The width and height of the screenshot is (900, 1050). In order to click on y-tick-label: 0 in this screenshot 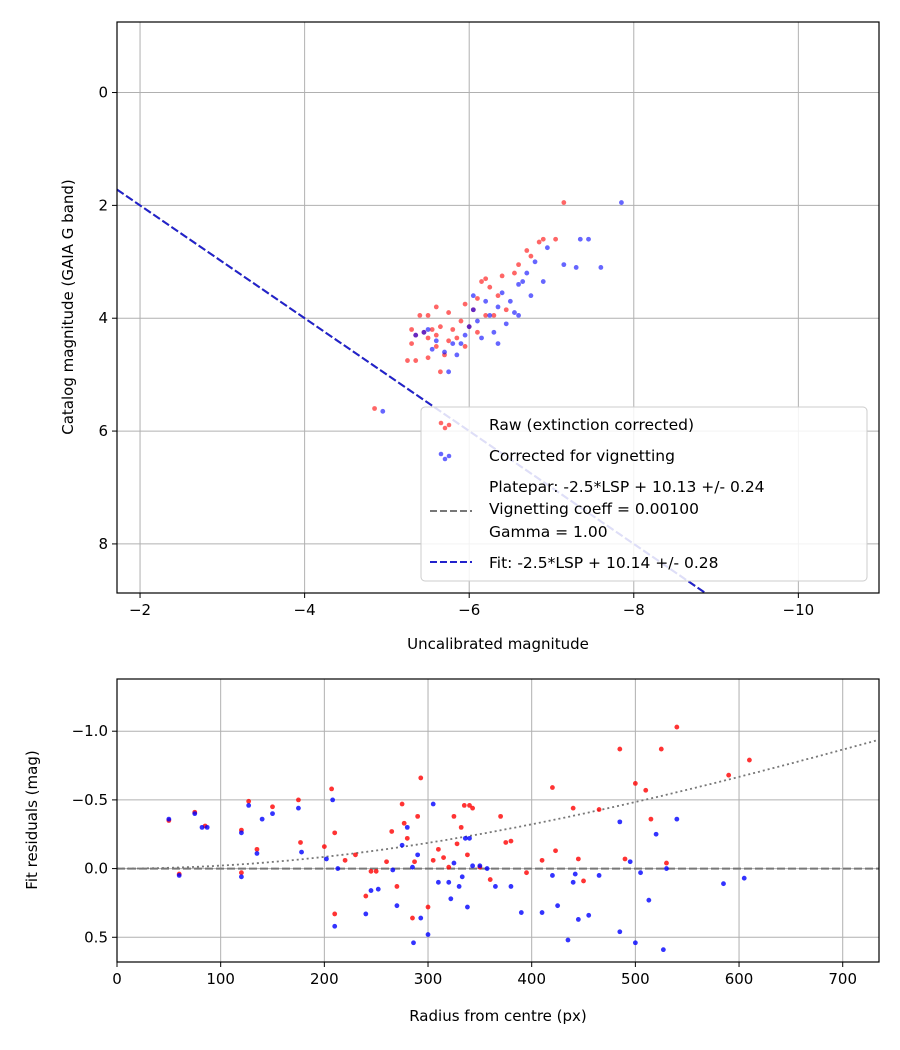, I will do `click(103, 93)`.